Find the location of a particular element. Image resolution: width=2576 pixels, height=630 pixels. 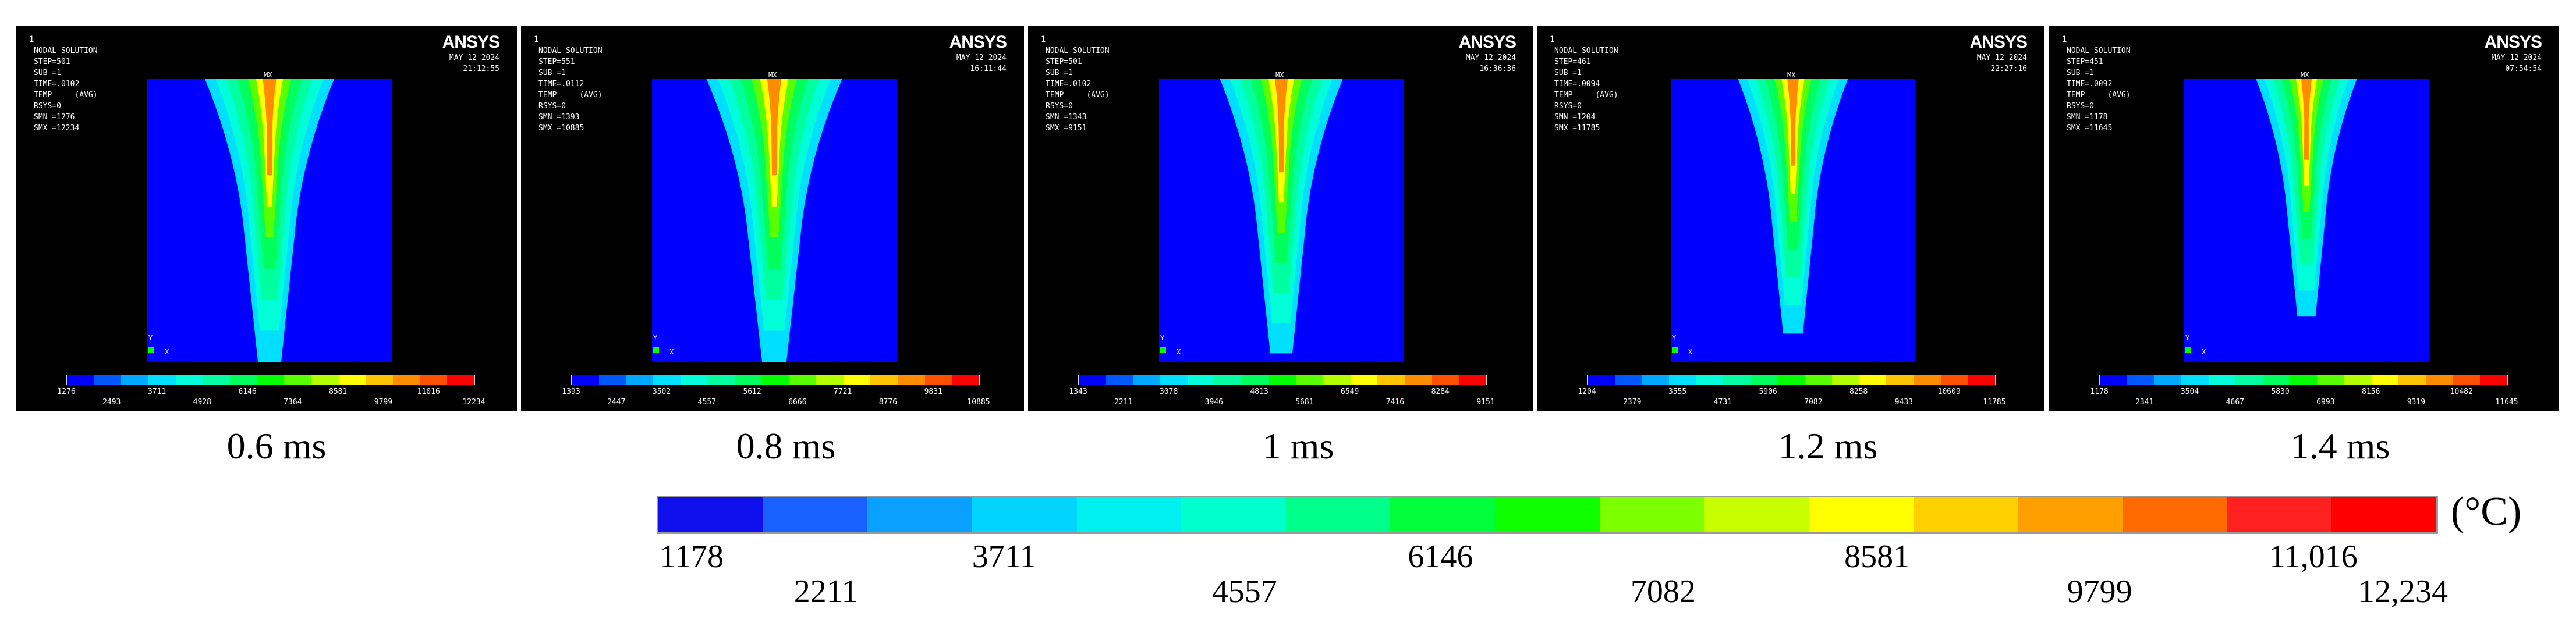

tick-label: 10885 is located at coordinates (978, 403).